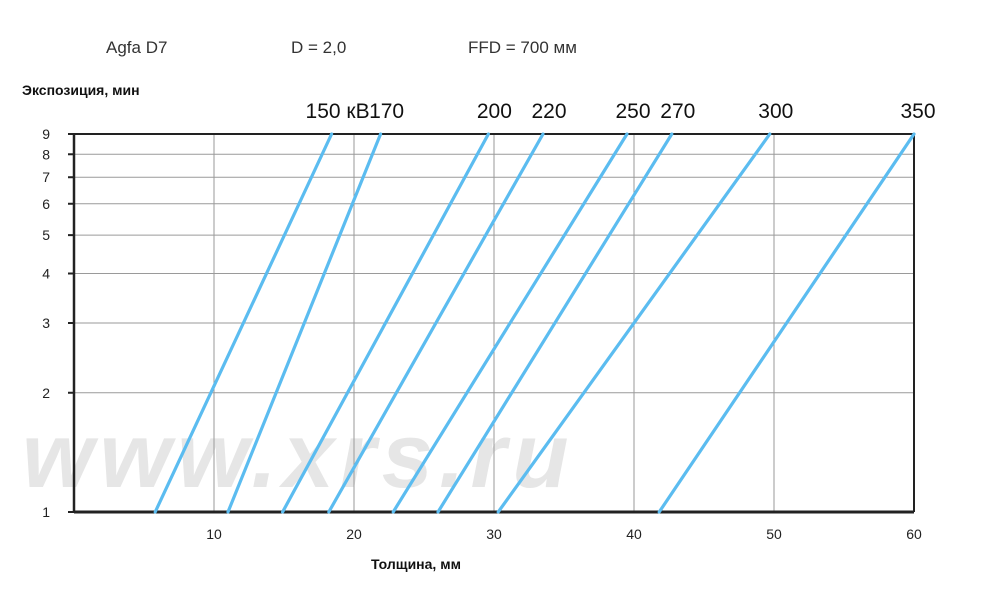  I want to click on y-tick-label-1: 1, so click(46, 512).